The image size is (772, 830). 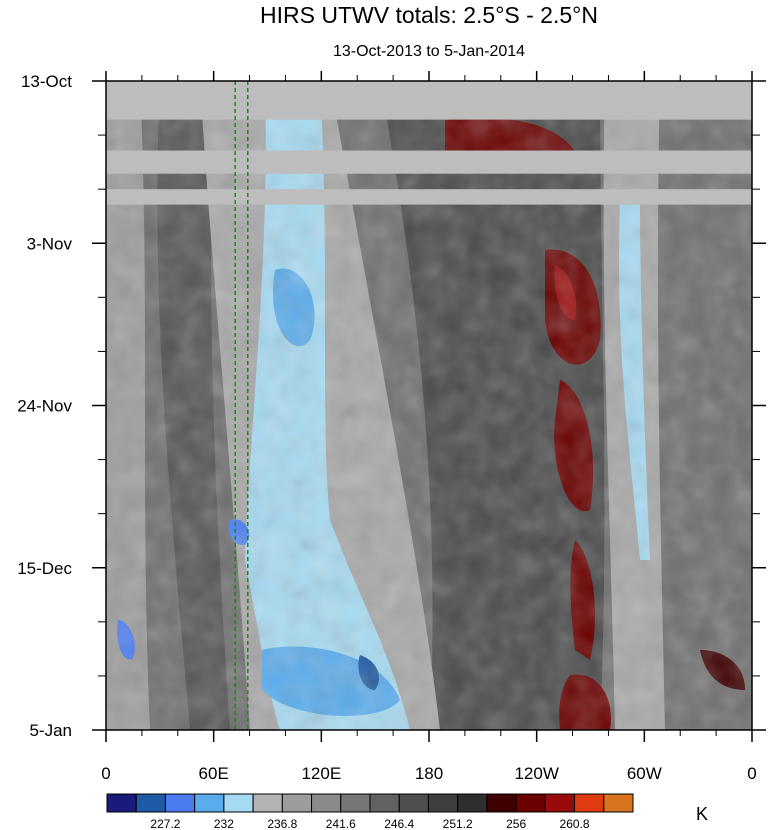 I want to click on x-tick-label-6: 60W, so click(x=644, y=773).